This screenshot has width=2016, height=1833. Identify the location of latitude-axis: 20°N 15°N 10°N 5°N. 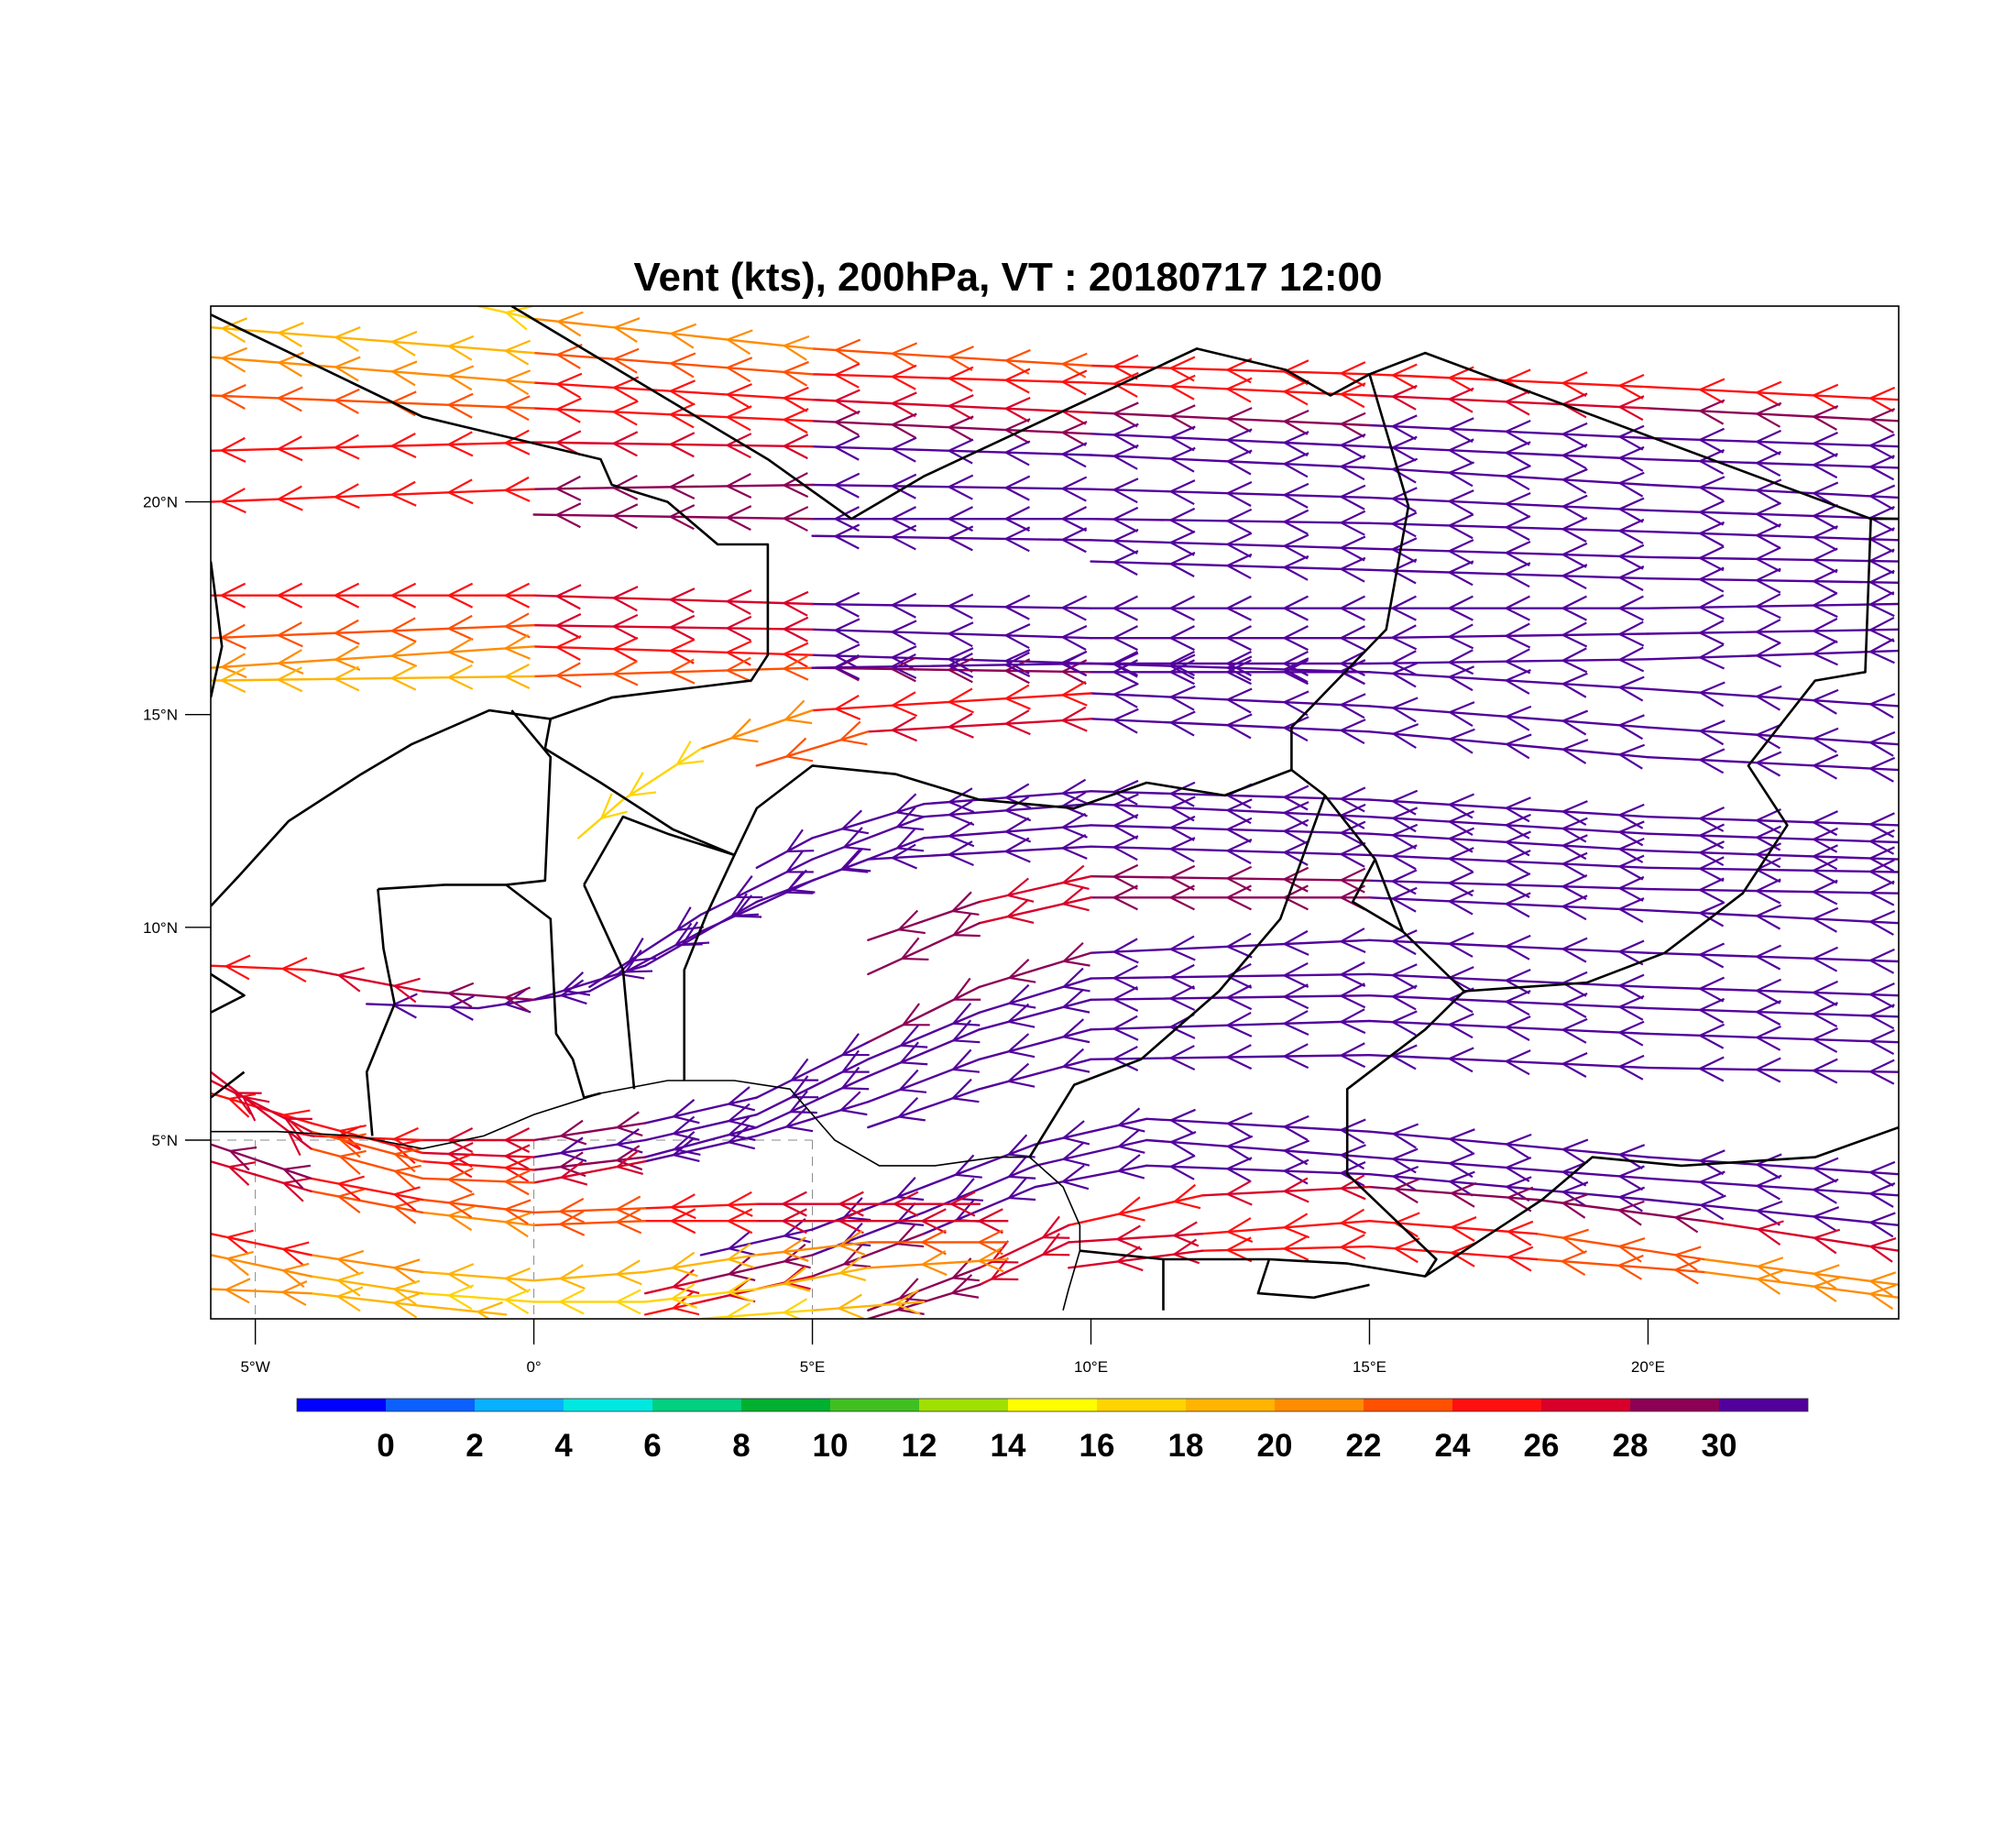
(177, 821).